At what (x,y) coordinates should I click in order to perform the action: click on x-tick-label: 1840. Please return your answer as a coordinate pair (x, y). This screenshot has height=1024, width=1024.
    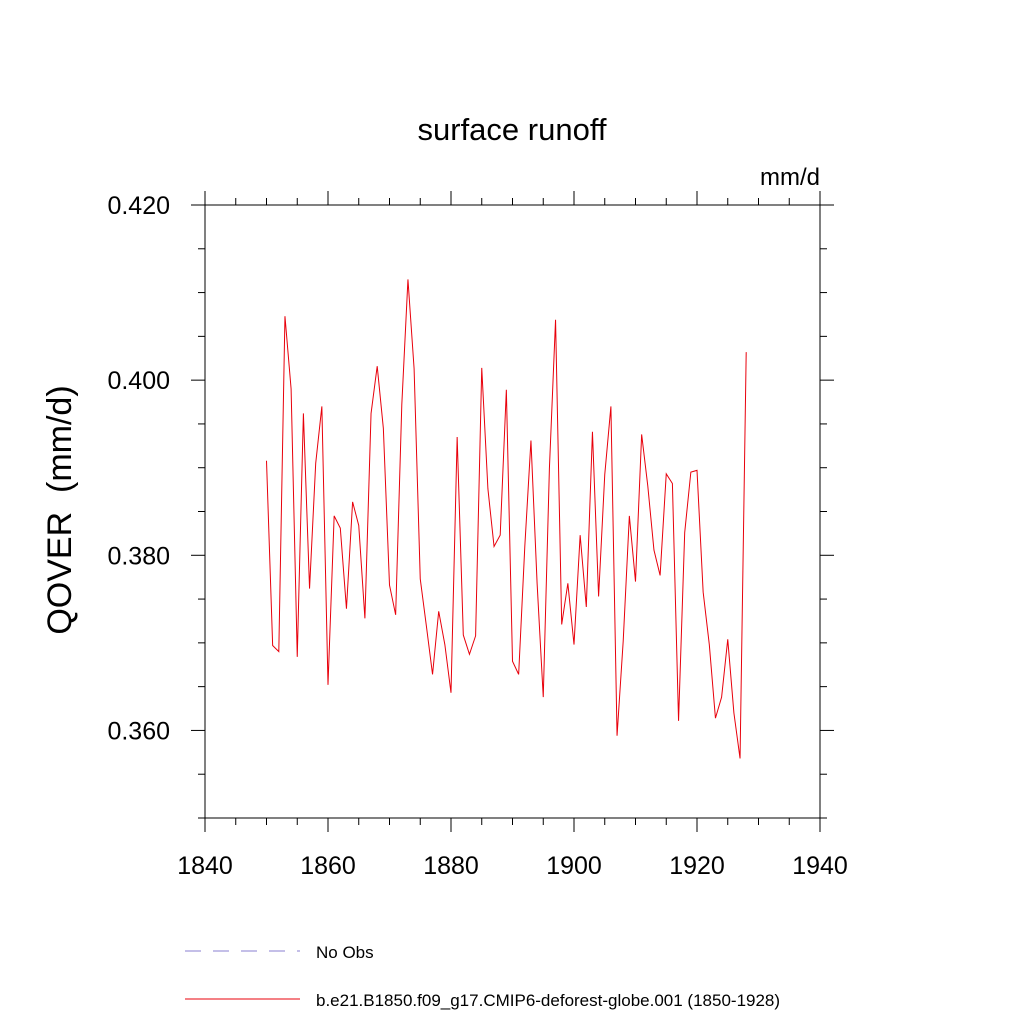
    Looking at the image, I should click on (205, 866).